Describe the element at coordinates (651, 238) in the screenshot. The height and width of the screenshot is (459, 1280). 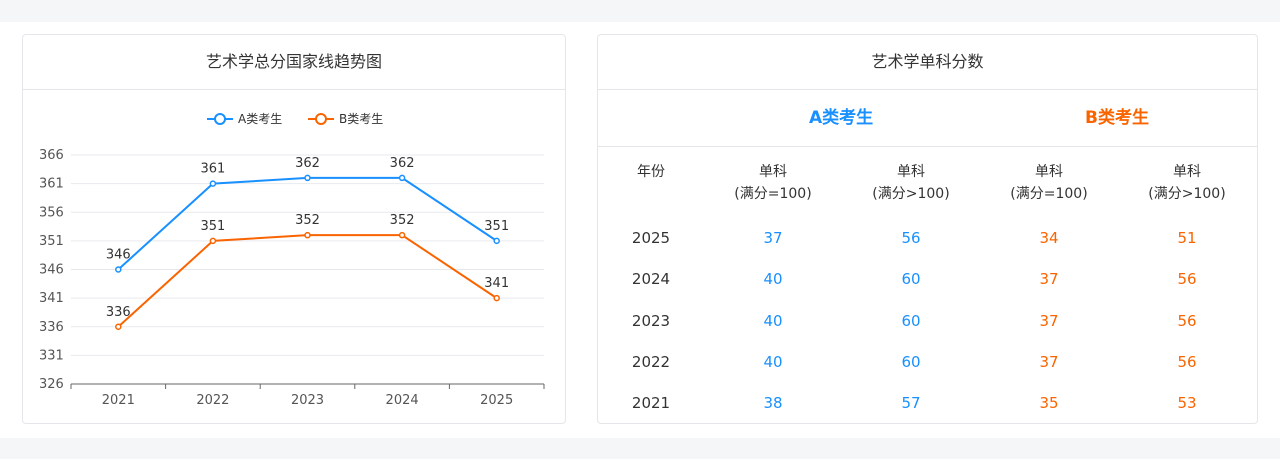
I see `year-cell: 2025` at that location.